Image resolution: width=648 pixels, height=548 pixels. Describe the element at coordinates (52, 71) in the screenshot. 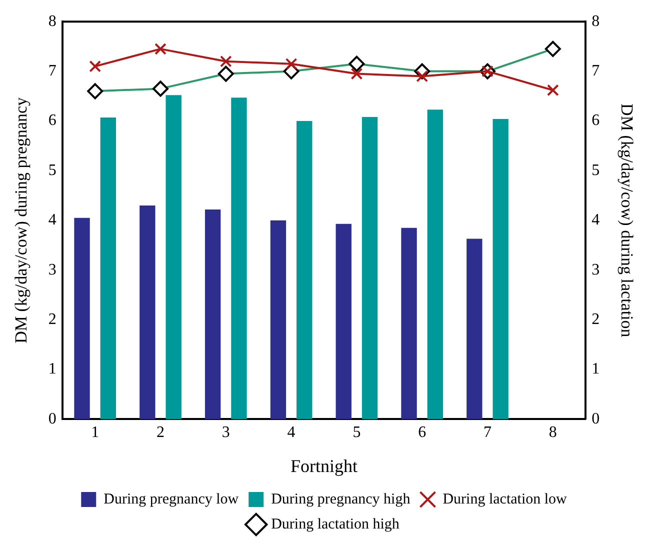

I see `y-tick-label: 7` at that location.